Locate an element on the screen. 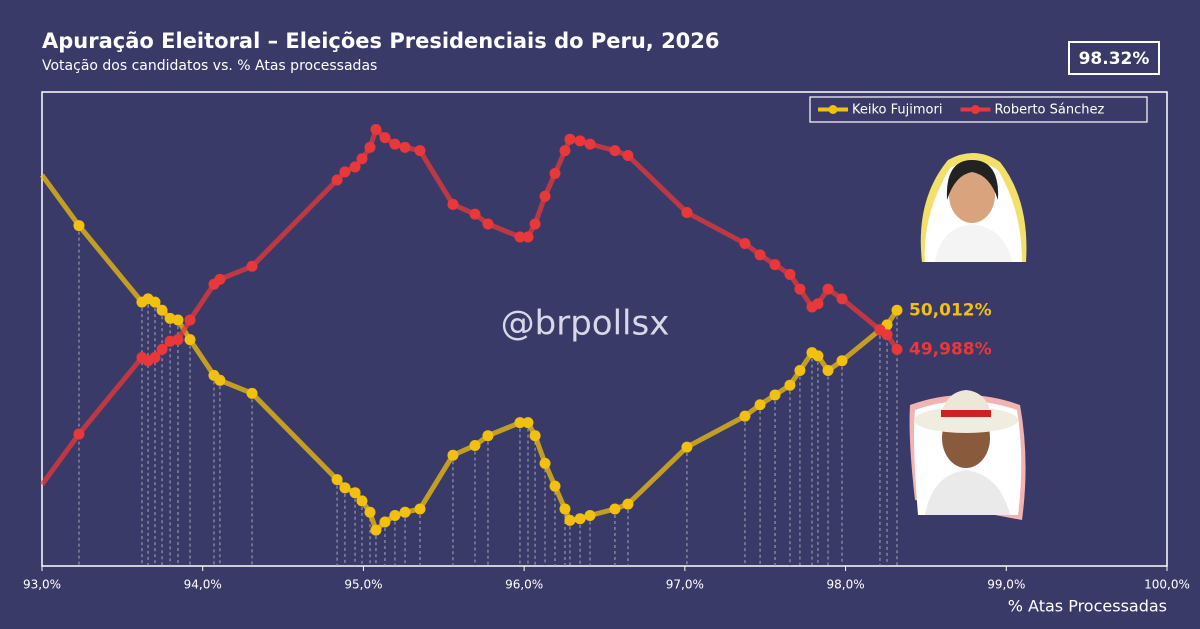 The height and width of the screenshot is (629, 1200). badge-box is located at coordinates (1114, 58).